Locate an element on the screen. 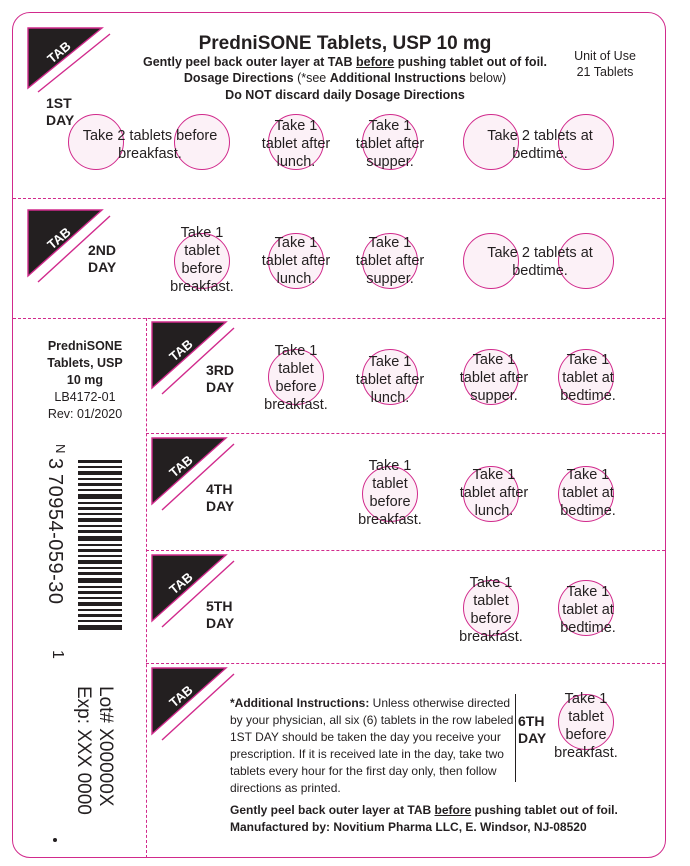 Image resolution: width=690 pixels, height=866 pixels. unit-of-use: Unit of Use 21 Tablets is located at coordinates (605, 64).